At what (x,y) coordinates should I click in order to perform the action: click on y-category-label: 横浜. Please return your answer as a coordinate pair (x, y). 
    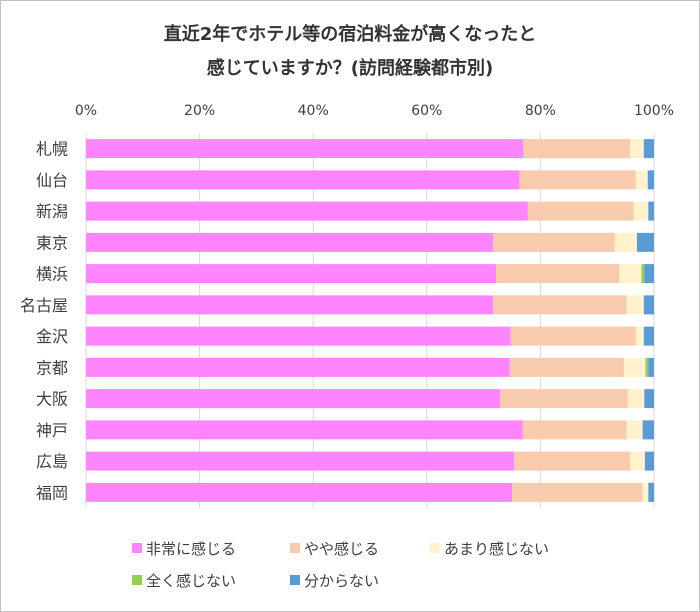
    Looking at the image, I should click on (52, 274).